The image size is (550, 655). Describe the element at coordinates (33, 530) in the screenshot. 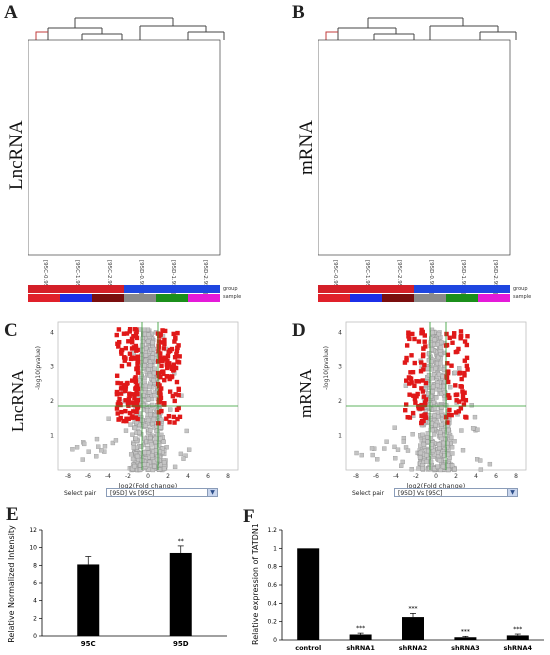

I see `y-tick-label: 12` at that location.